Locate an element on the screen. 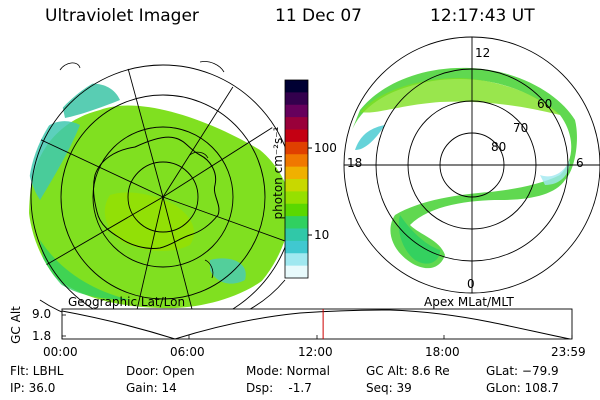  altitude-x-tick-1200: 12:00 is located at coordinates (315, 352).